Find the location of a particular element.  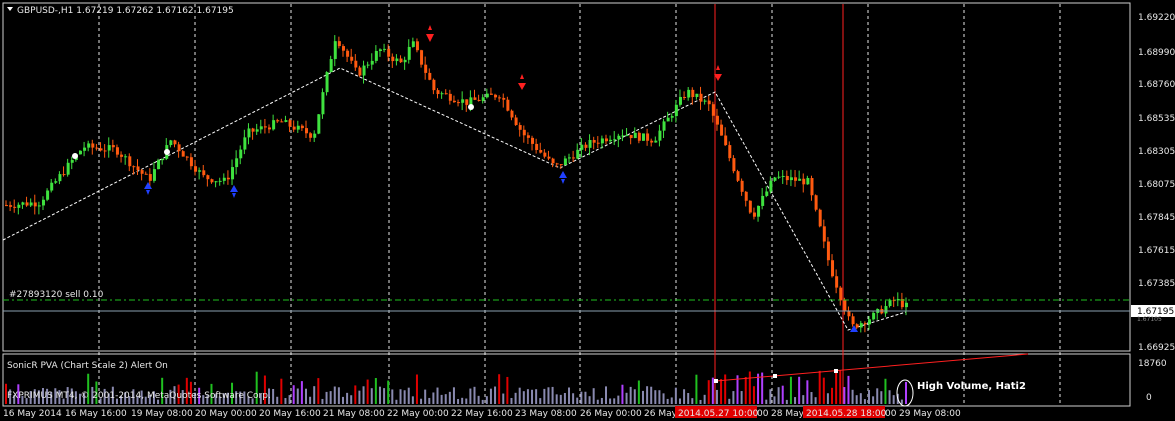

time-tick: 20 May 00:00 is located at coordinates (226, 414).